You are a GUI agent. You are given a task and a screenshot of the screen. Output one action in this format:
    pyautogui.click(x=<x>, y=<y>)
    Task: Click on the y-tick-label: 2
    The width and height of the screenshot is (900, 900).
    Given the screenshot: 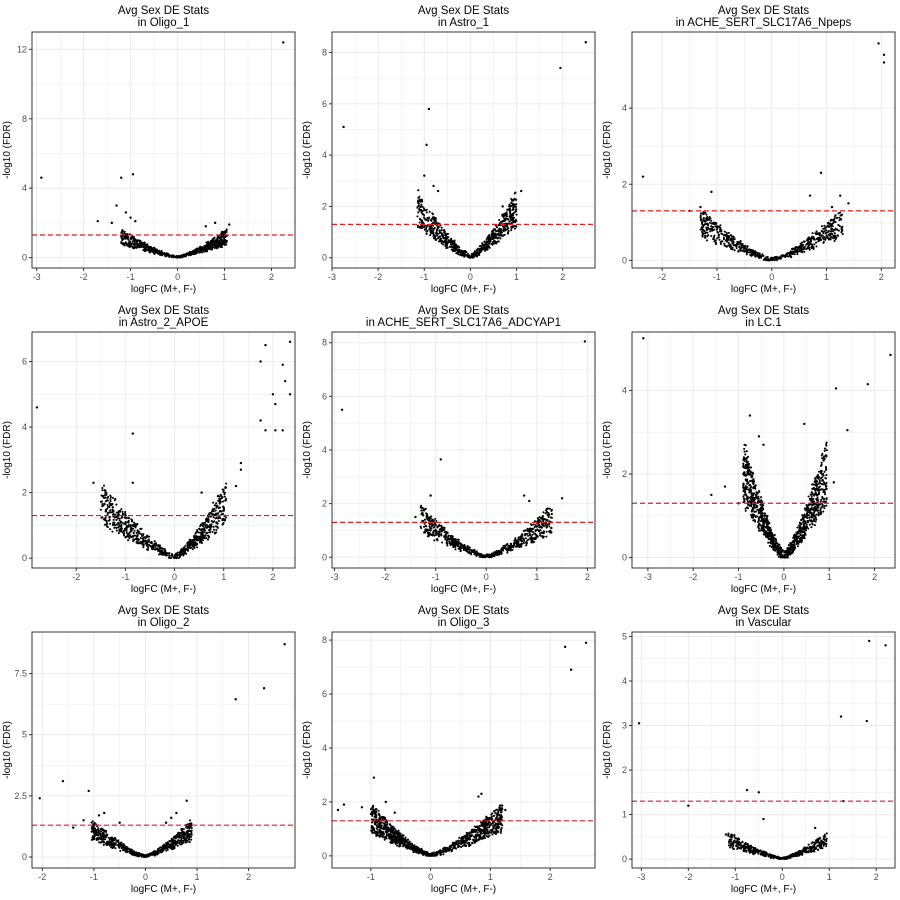 What is the action you would take?
    pyautogui.click(x=24, y=493)
    